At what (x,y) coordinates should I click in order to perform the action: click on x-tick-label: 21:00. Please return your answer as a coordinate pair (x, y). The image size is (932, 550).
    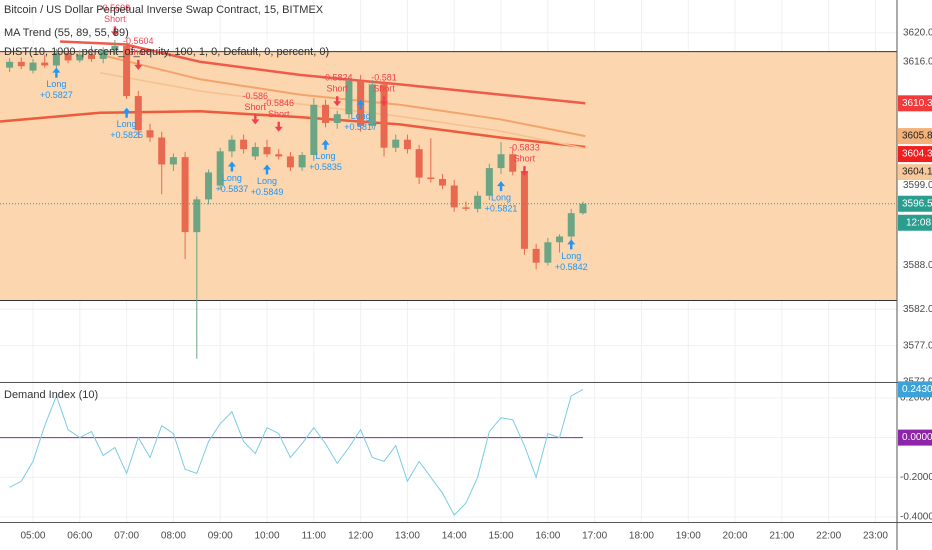
    Looking at the image, I should click on (781, 536).